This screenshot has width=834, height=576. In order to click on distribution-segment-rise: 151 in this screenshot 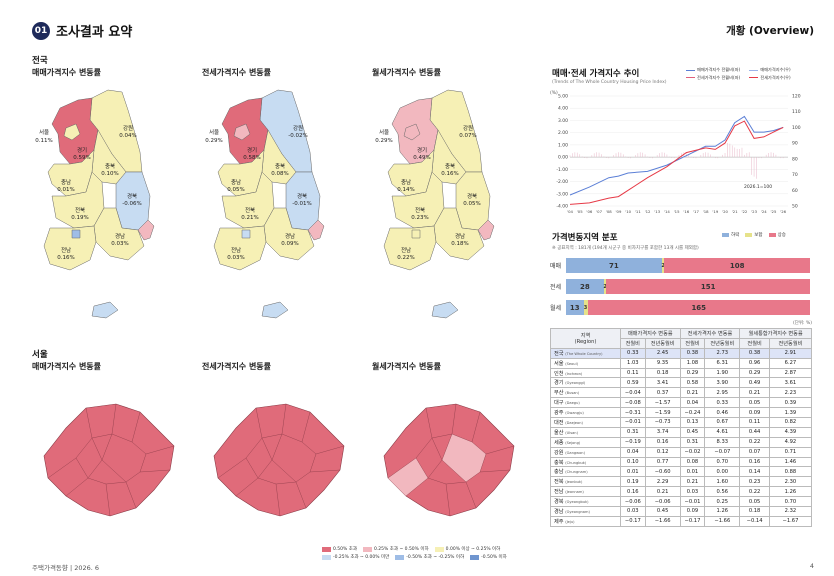, I will do `click(708, 286)`.